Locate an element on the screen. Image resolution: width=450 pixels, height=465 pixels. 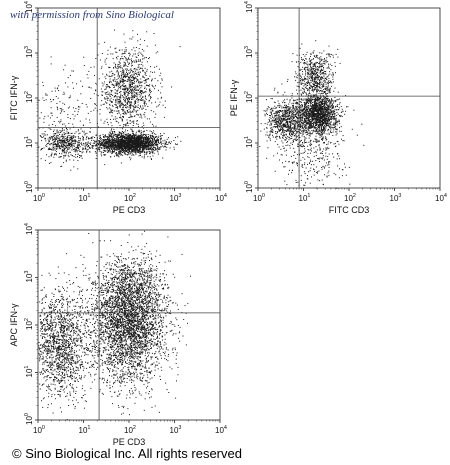
x-axis-label: FITC CD3 is located at coordinates (349, 210).